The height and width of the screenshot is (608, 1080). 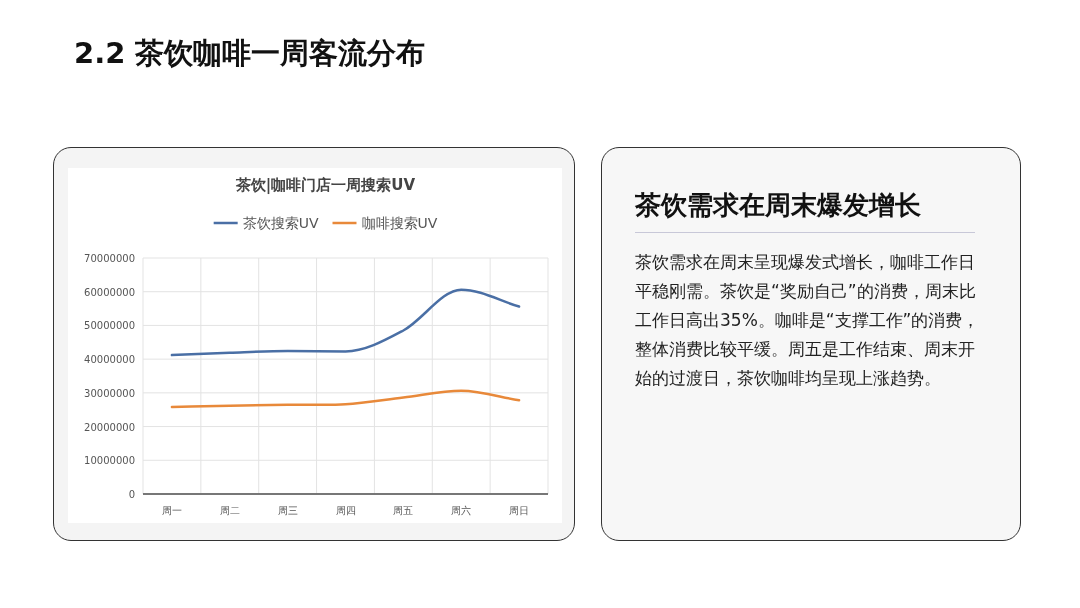 What do you see at coordinates (461, 510) in the screenshot?
I see `x-tick-label: 周六` at bounding box center [461, 510].